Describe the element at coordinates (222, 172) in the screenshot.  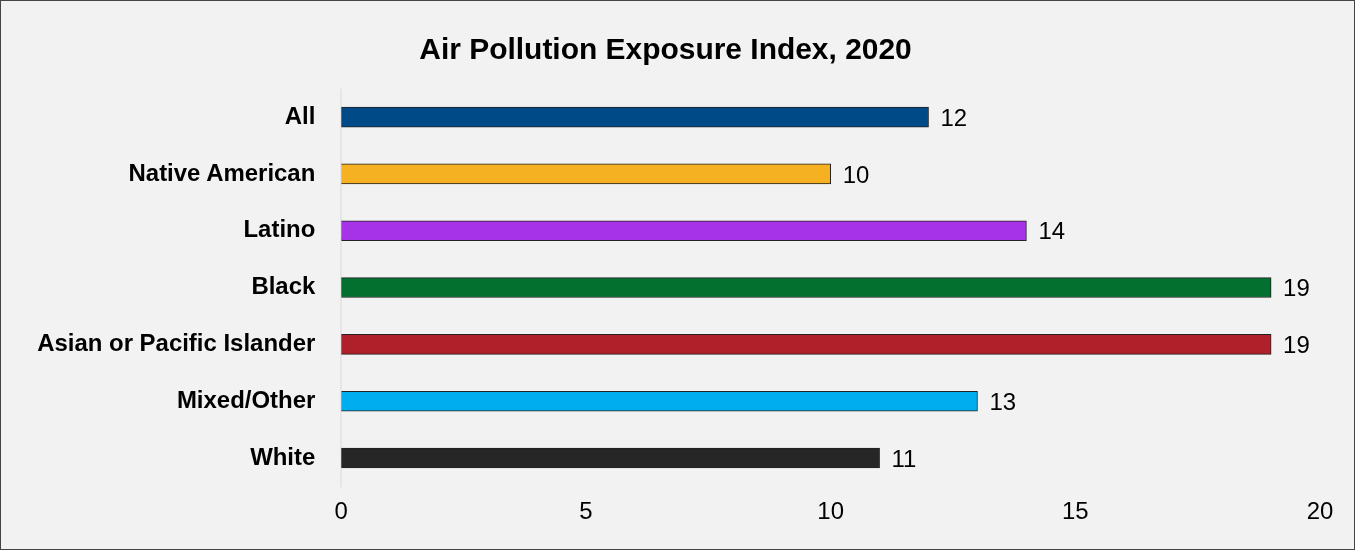
I see `y-tick-label: Native American` at that location.